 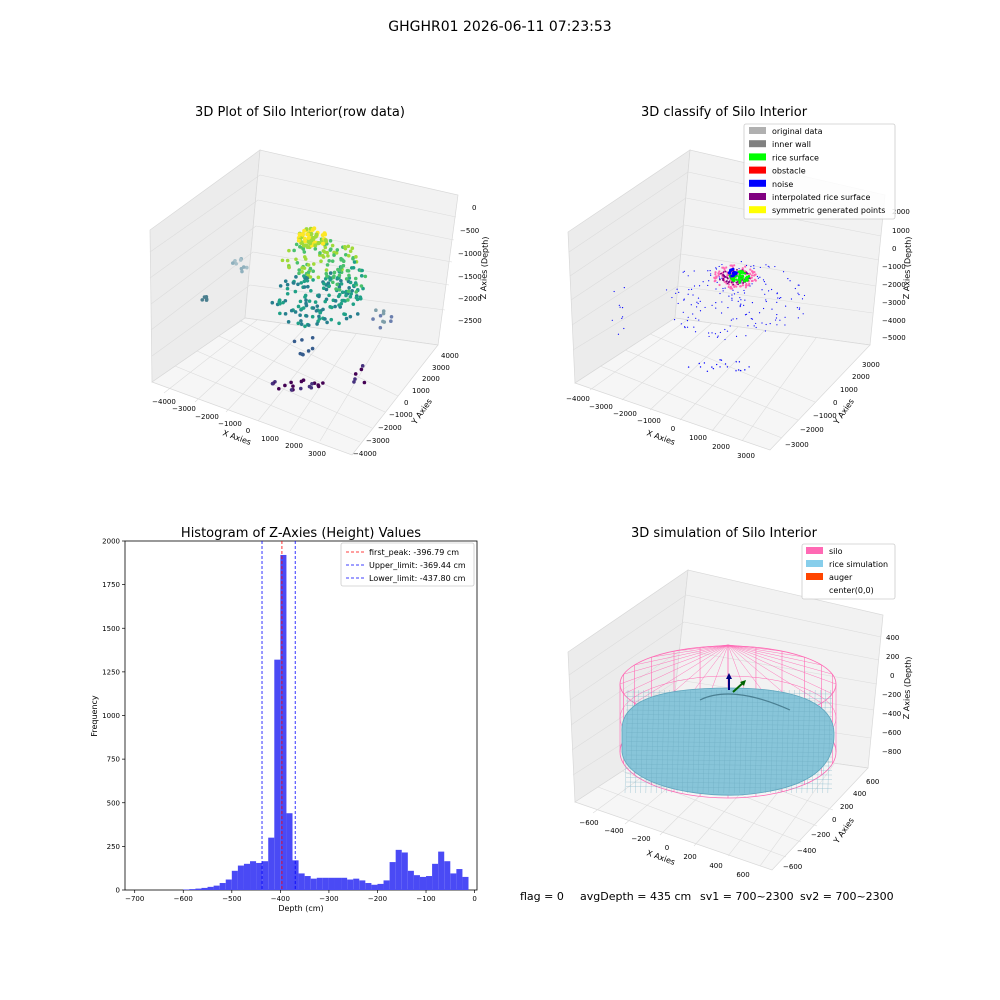 What do you see at coordinates (660, 857) in the screenshot?
I see `sim-xlabel: X Axies` at bounding box center [660, 857].